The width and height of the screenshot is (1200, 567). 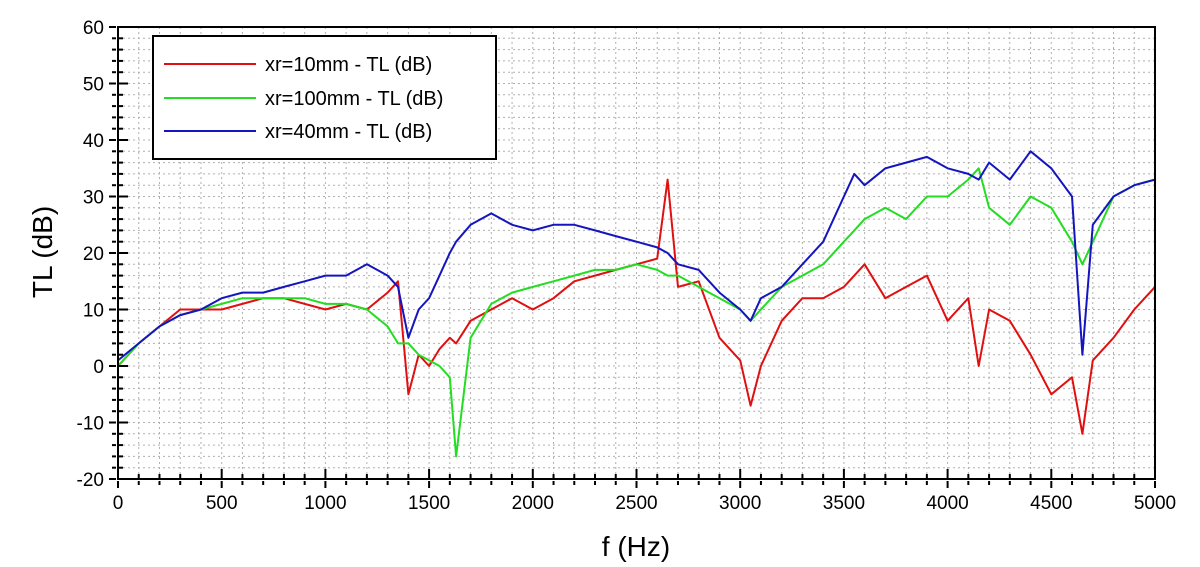 I want to click on x-tick-label: 4500, so click(x=1051, y=503).